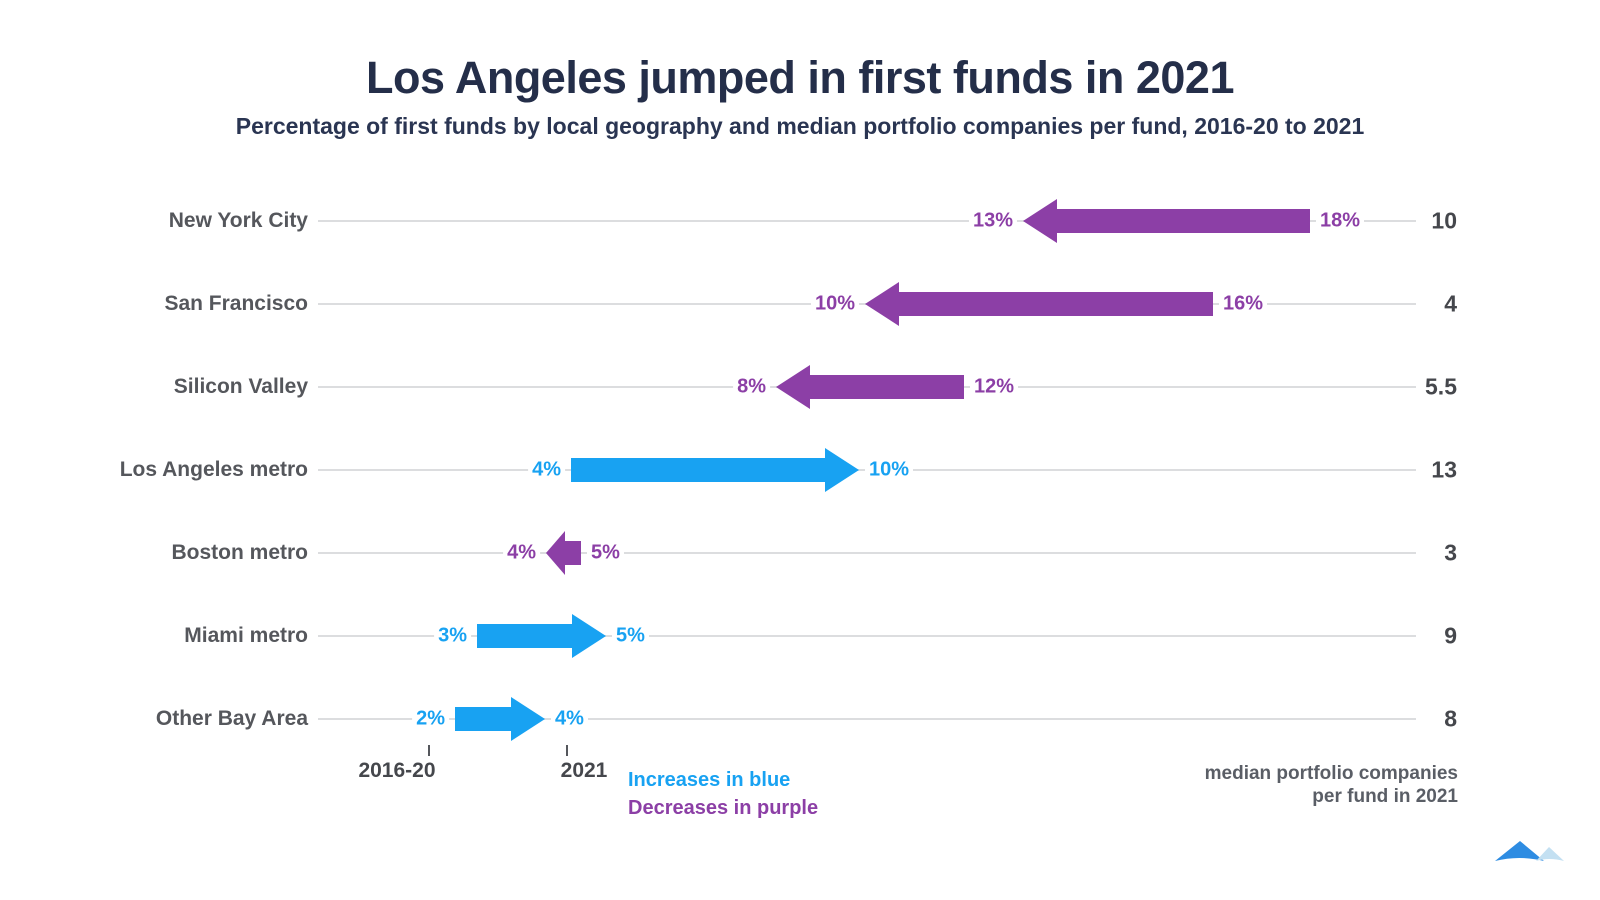 The width and height of the screenshot is (1600, 900). What do you see at coordinates (240, 552) in the screenshot?
I see `row-label: Boston metro` at bounding box center [240, 552].